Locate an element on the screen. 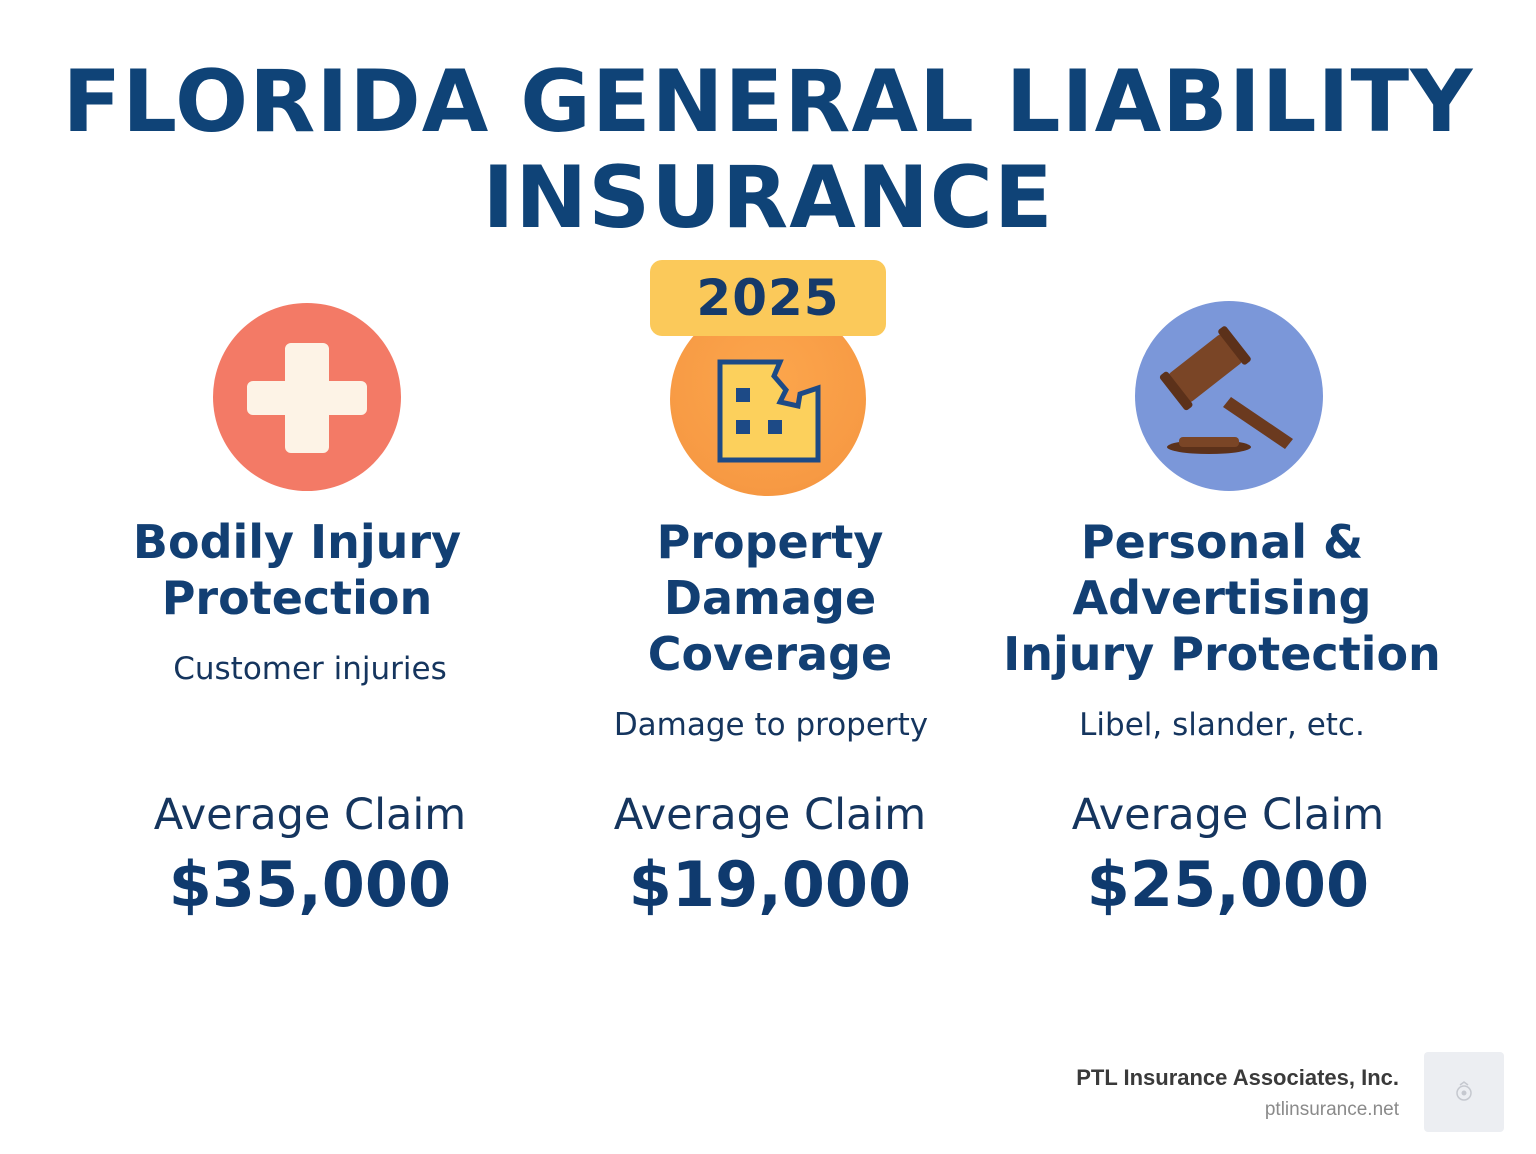  coverage-description: Customer injuries is located at coordinates (310, 669).